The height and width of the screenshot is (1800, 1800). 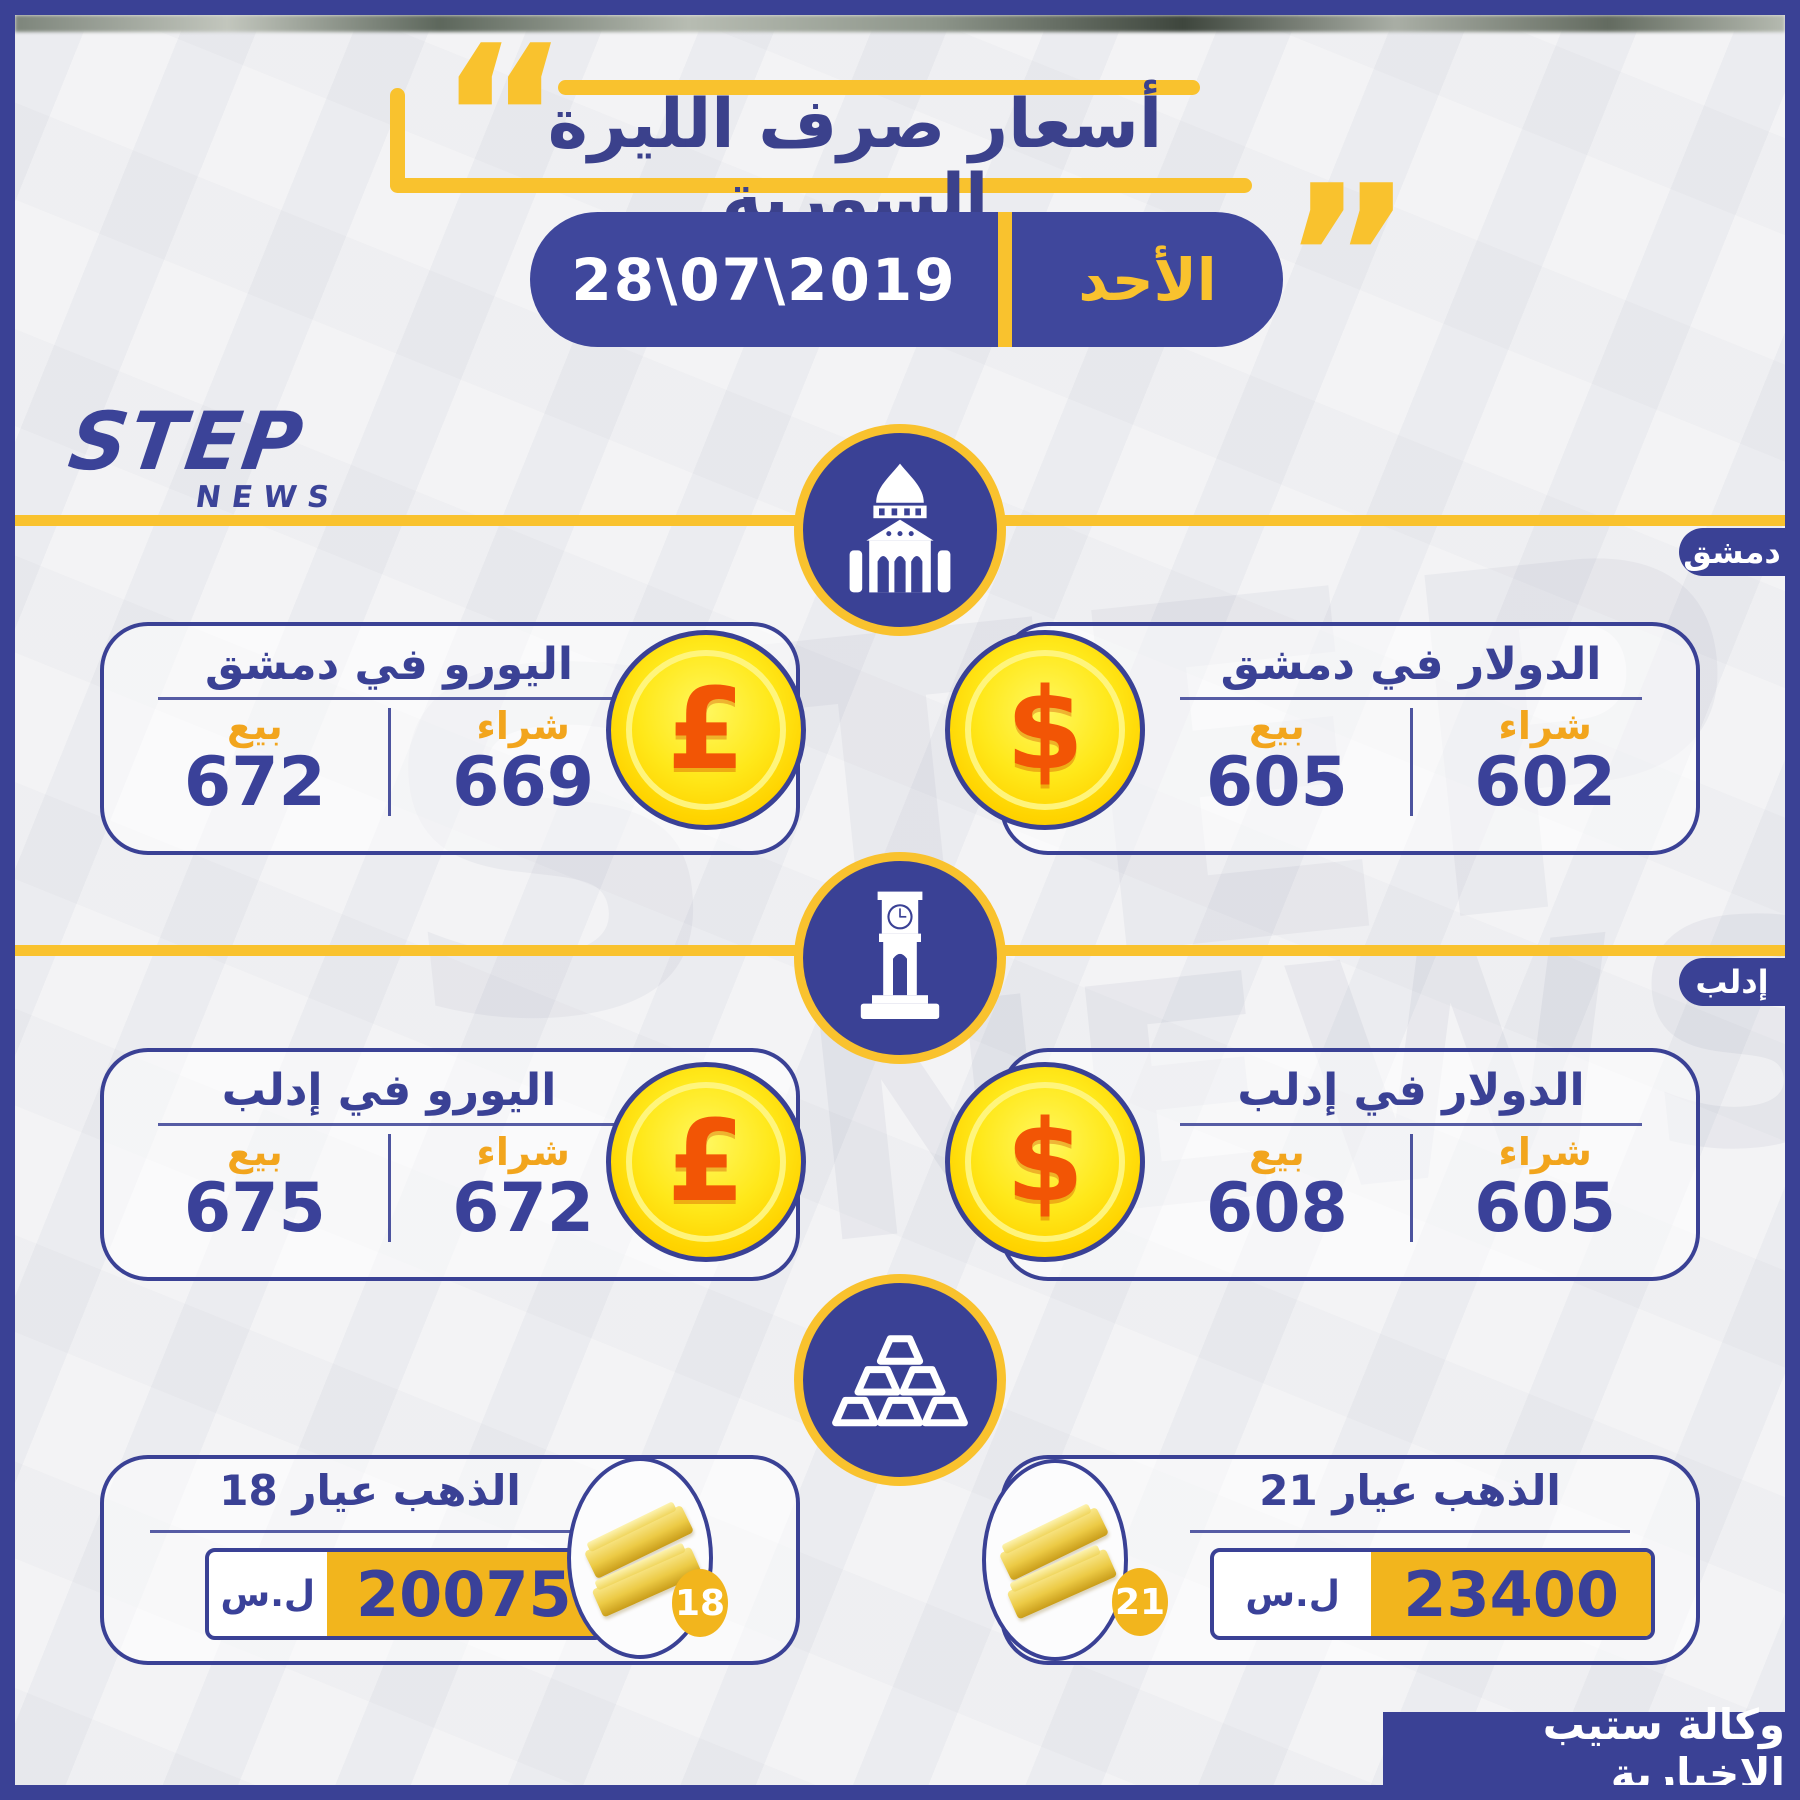 I want to click on page-title: أسعار صرف الليرة السورية, so click(x=855, y=162).